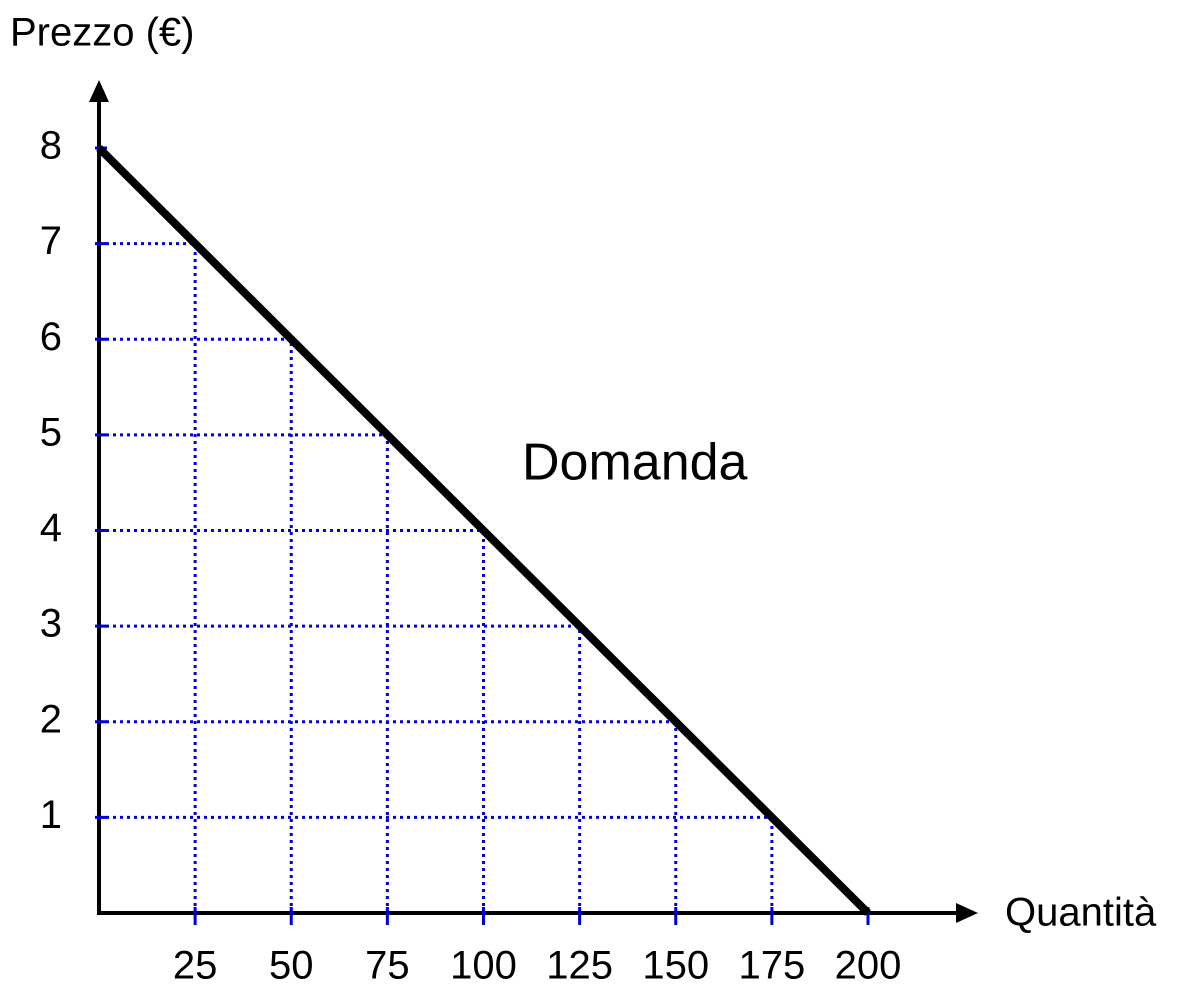  Describe the element at coordinates (868, 966) in the screenshot. I see `x-tick-label: 200` at that location.